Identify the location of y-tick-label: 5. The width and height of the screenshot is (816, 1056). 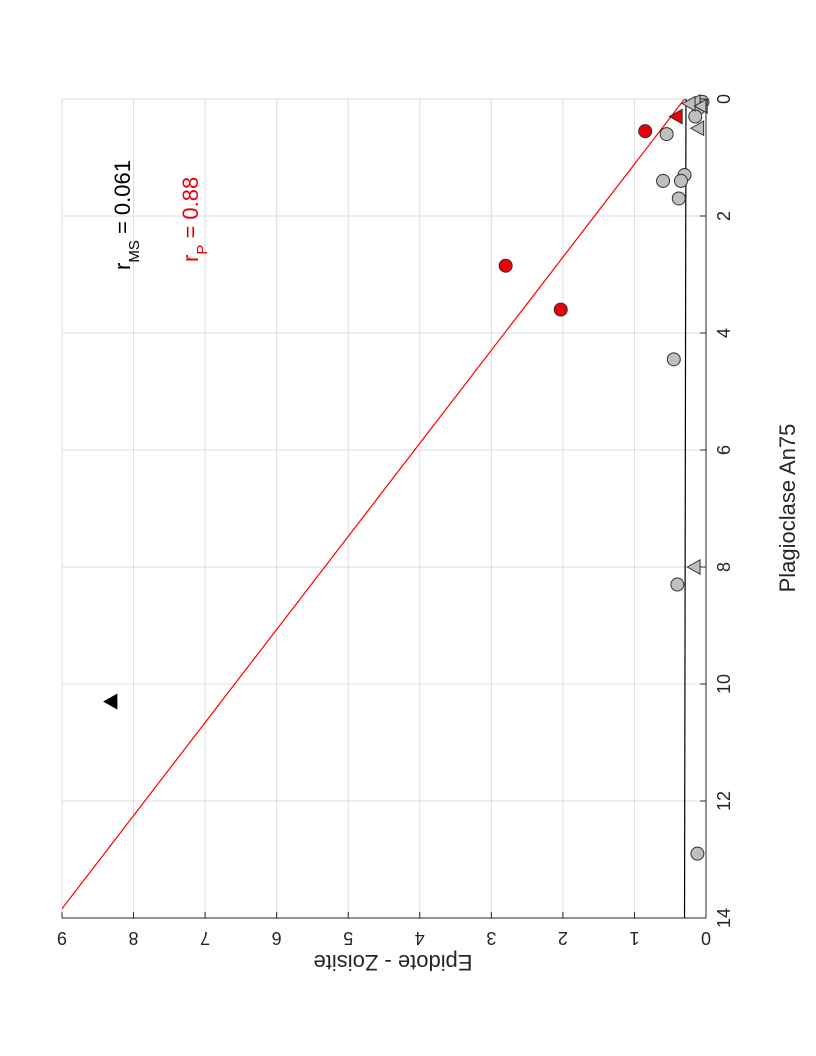
(348, 938).